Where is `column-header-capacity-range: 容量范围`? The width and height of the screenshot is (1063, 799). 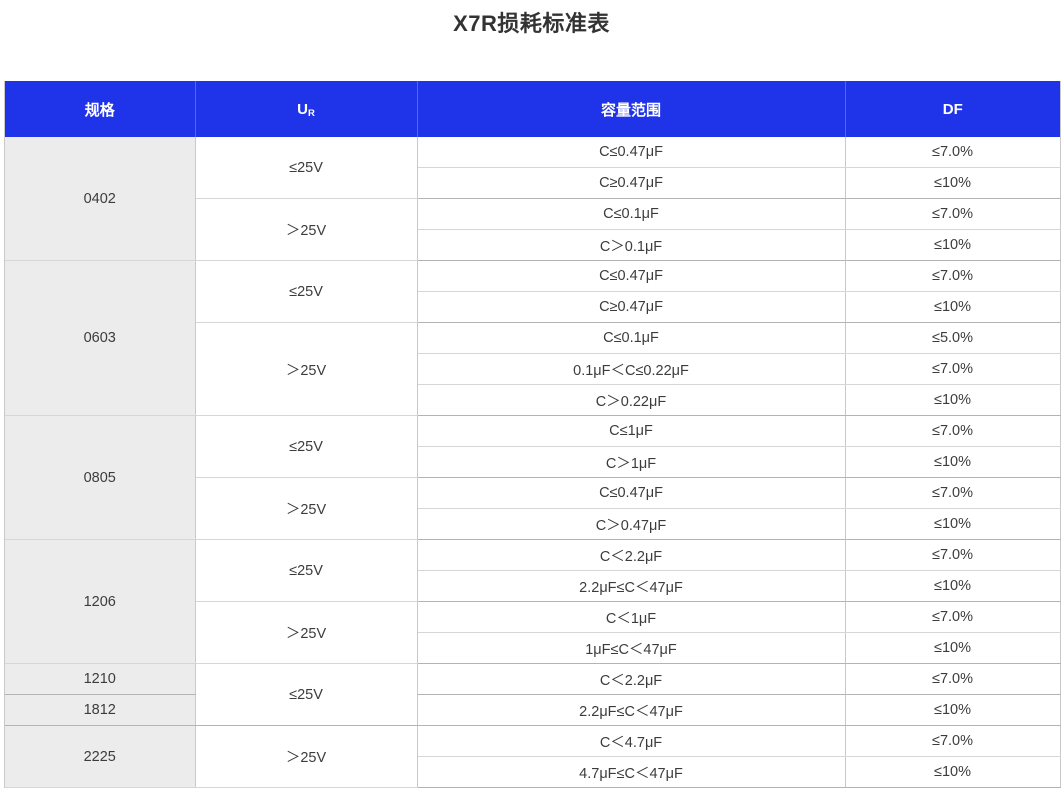
column-header-capacity-range: 容量范围 is located at coordinates (631, 109).